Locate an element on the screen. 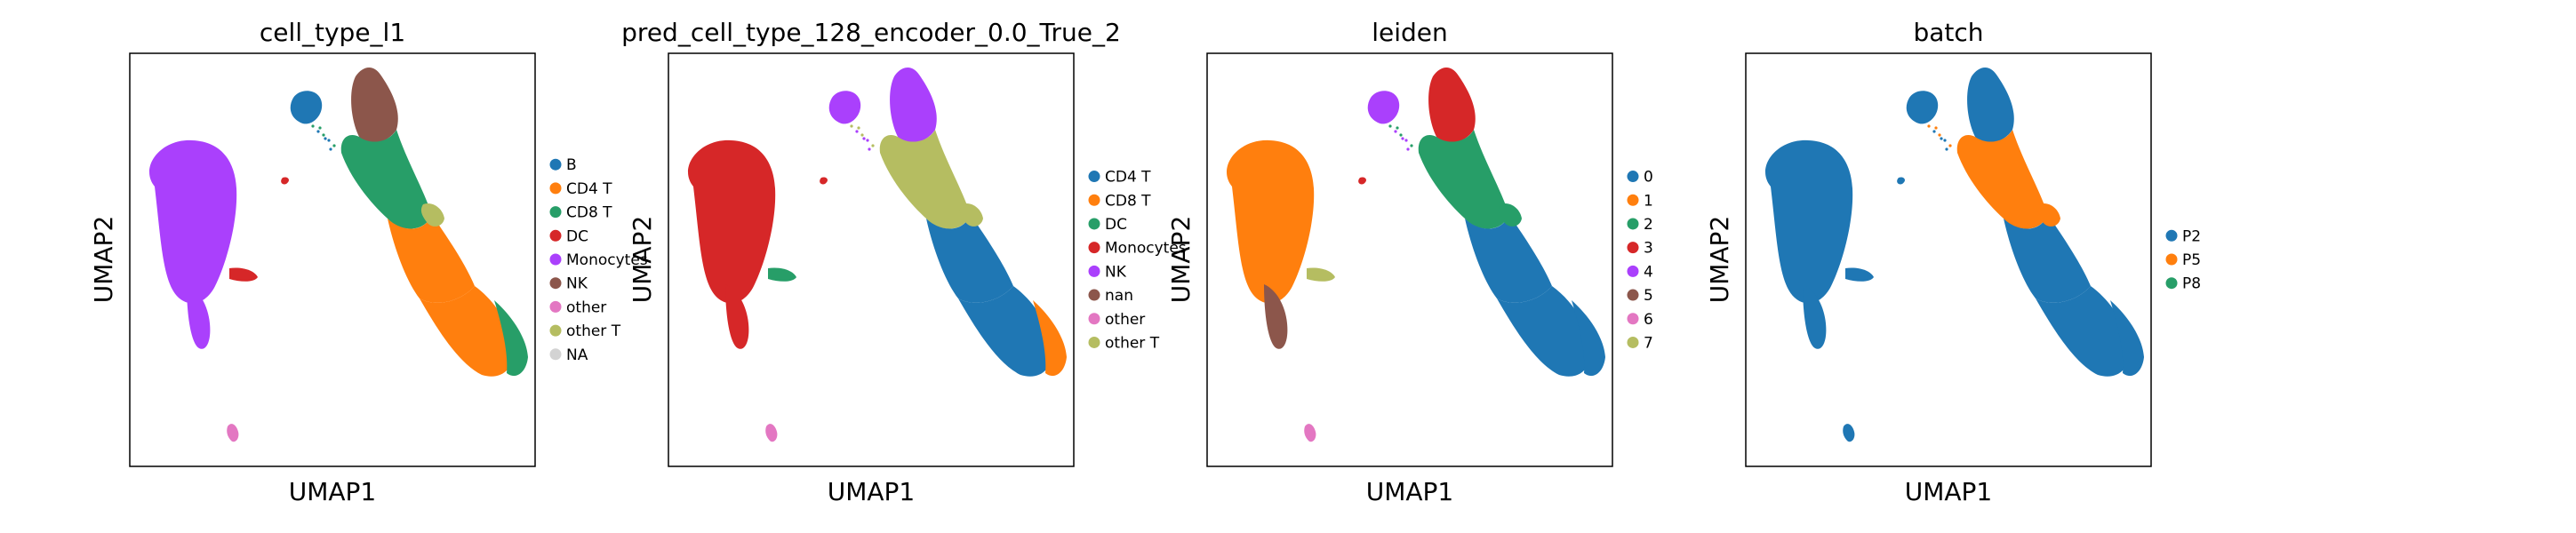 This screenshot has height=533, width=2576. legend-label: P8 is located at coordinates (2191, 284).